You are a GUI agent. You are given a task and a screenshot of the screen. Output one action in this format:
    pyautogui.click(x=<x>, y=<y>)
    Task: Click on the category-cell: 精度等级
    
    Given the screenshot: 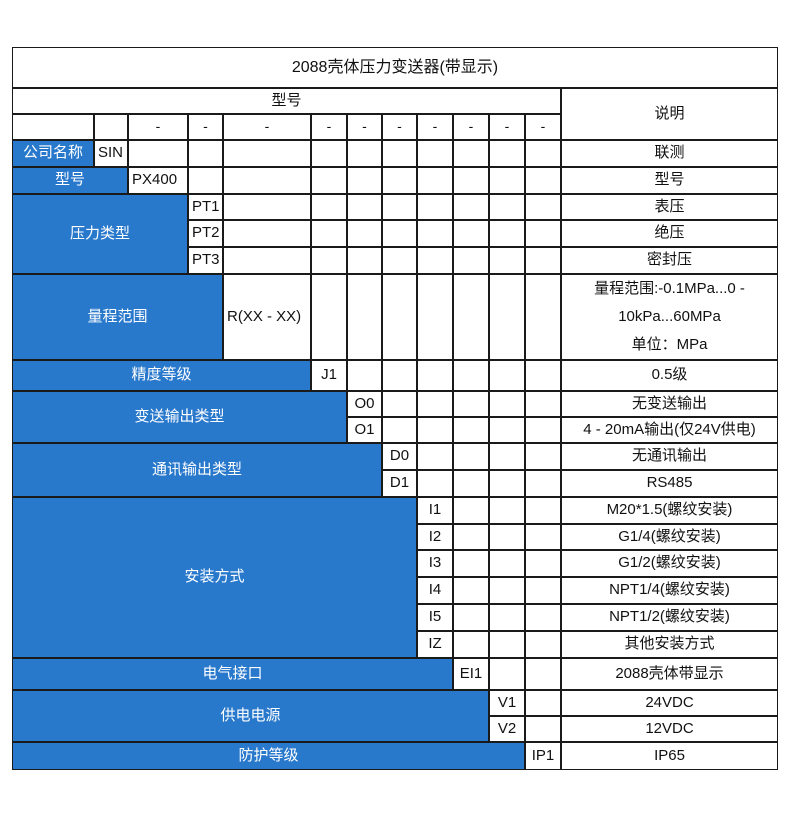 What is the action you would take?
    pyautogui.click(x=161, y=375)
    